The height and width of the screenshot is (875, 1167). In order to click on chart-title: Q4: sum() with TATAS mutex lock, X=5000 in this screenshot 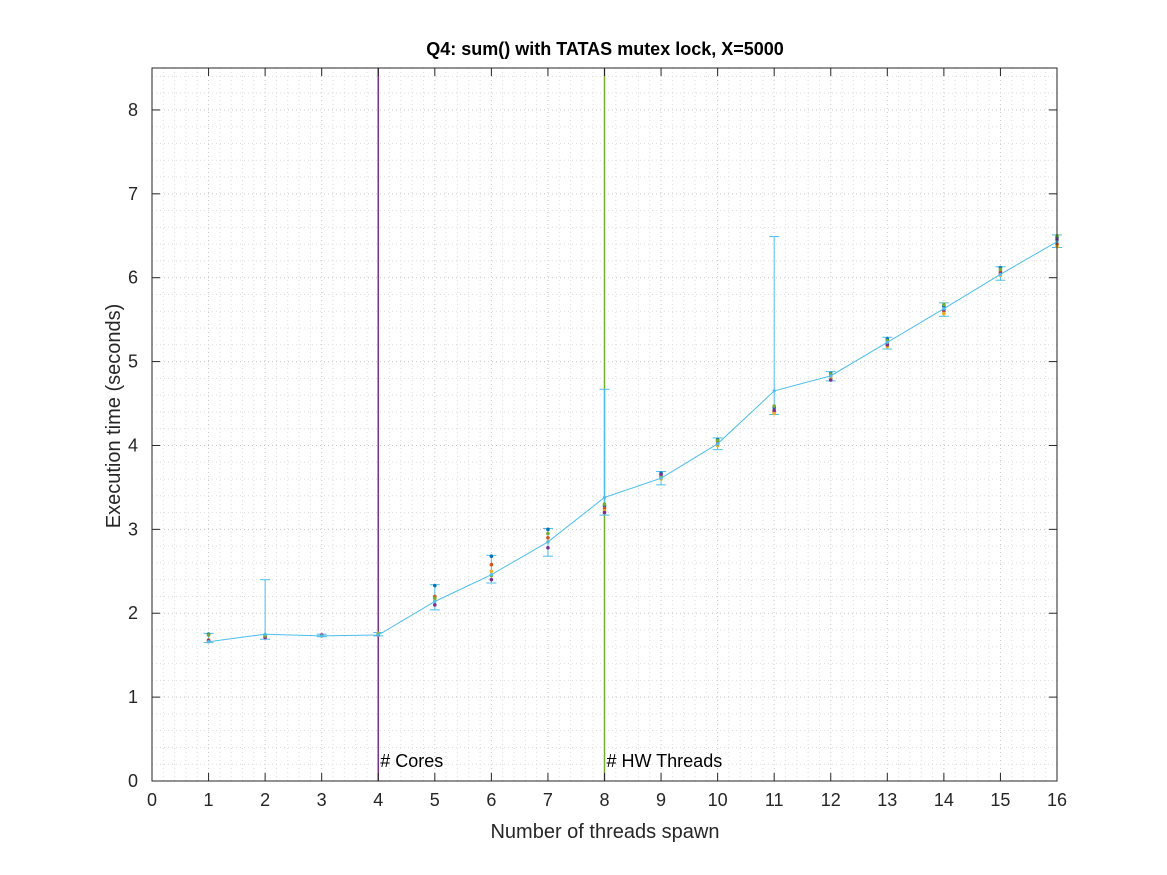, I will do `click(605, 49)`.